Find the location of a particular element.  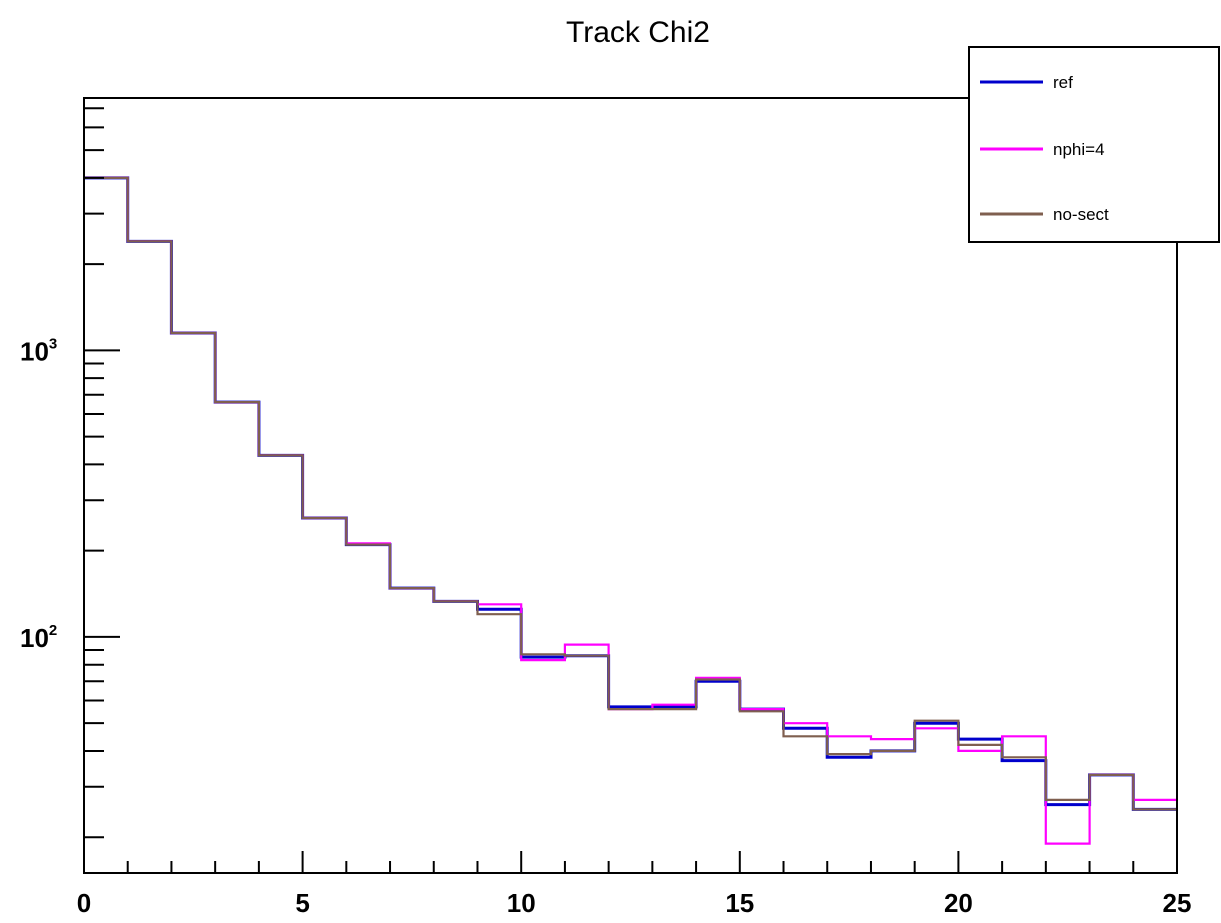

legend-label-ref: ref is located at coordinates (1063, 82).